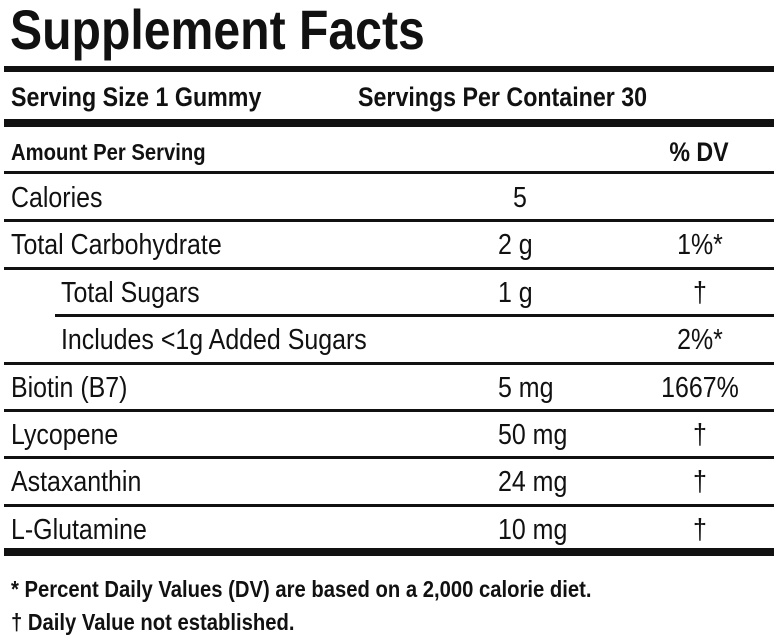  What do you see at coordinates (76, 482) in the screenshot?
I see `row-name: Astaxanthin` at bounding box center [76, 482].